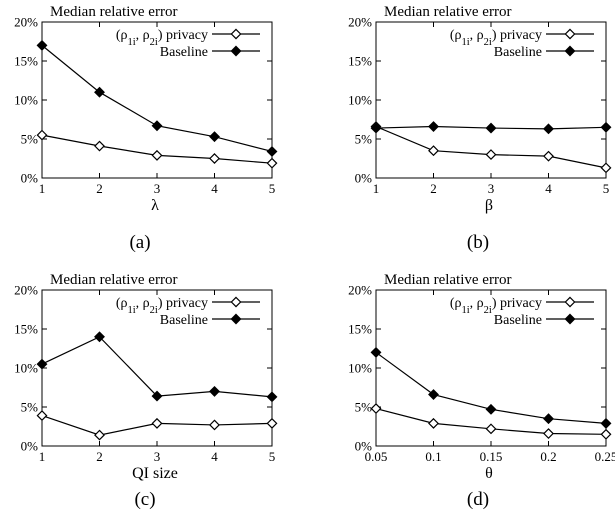 The height and width of the screenshot is (514, 615). Describe the element at coordinates (139, 242) in the screenshot. I see `panel-caption: (a)` at that location.